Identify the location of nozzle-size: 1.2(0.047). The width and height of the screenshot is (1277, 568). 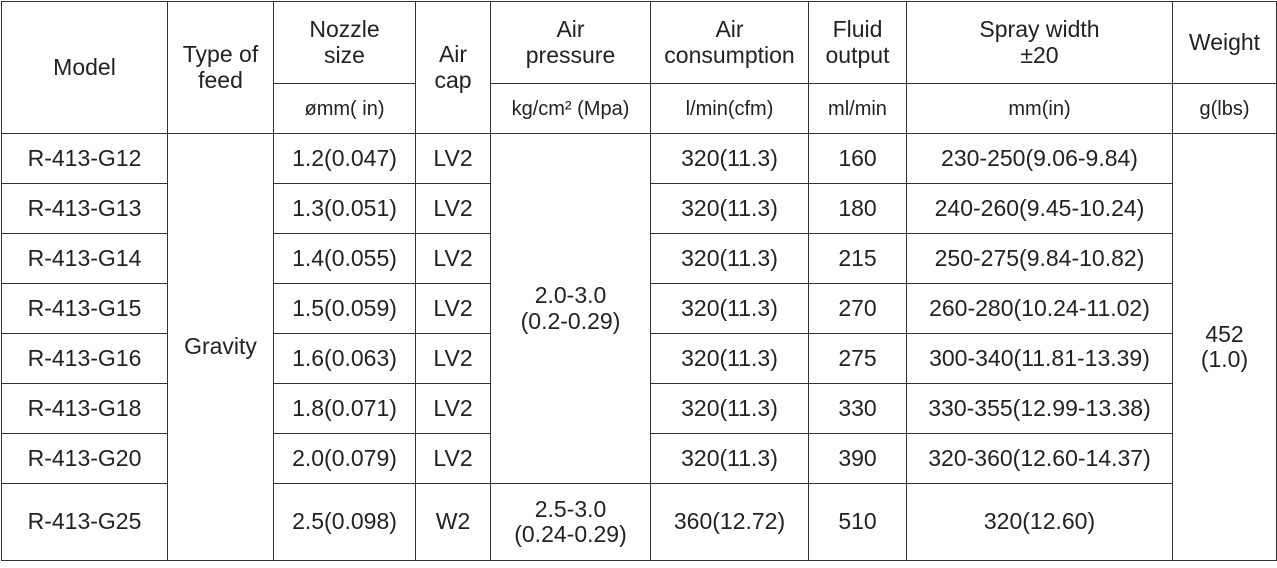
(344, 158).